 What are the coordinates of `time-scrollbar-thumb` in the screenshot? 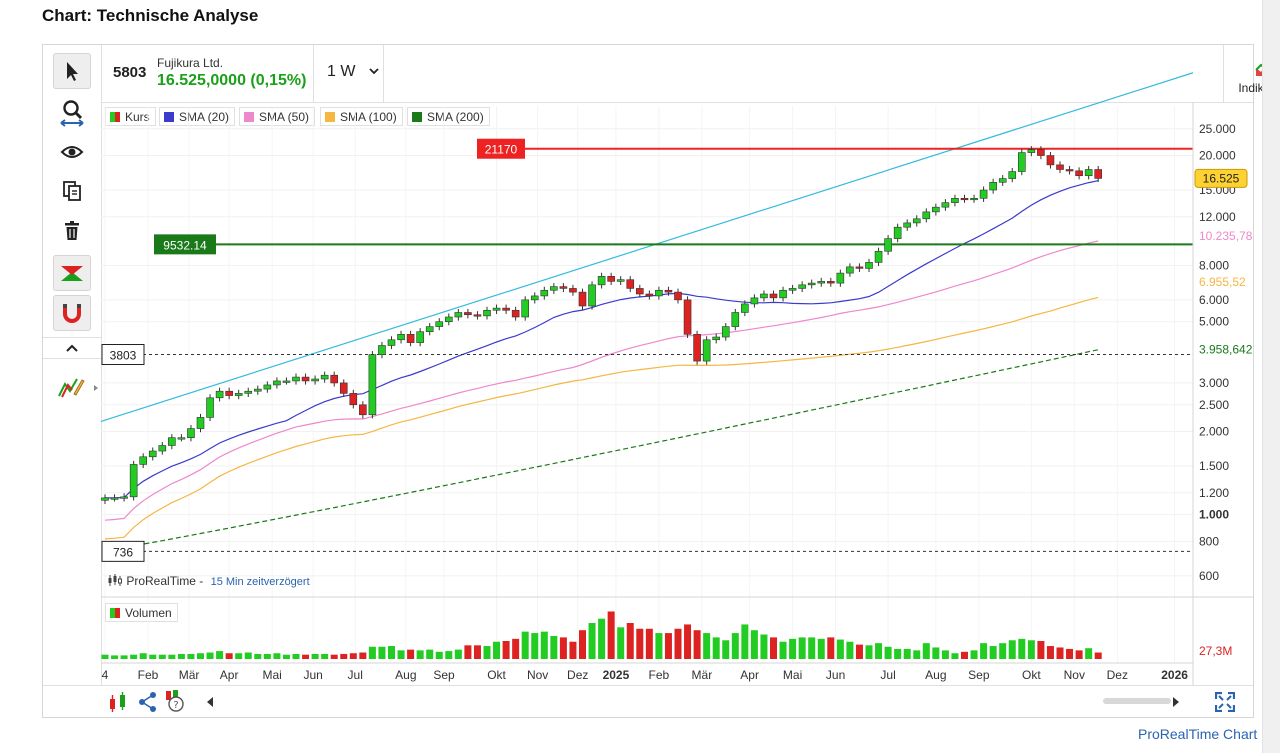 It's located at (1137, 701).